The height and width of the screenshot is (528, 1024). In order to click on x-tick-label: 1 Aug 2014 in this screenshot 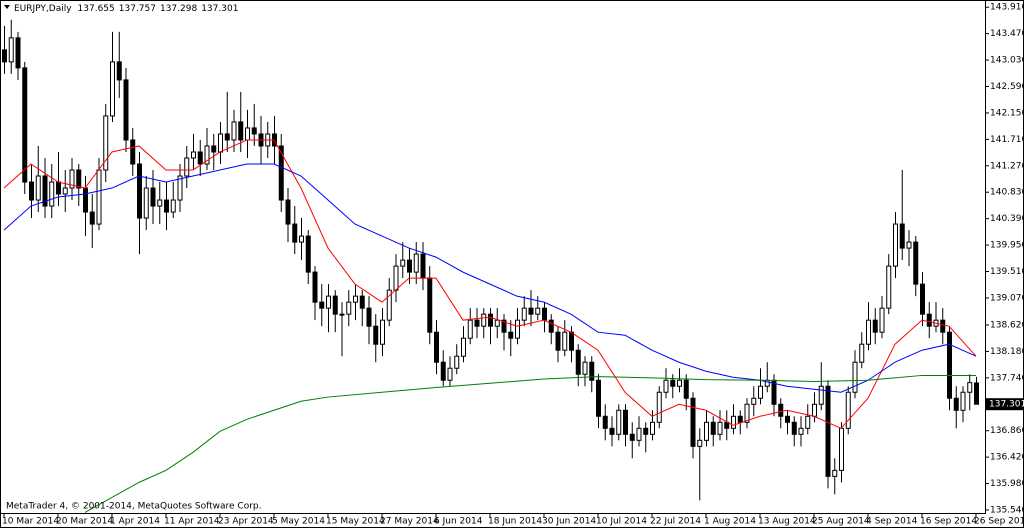, I will do `click(730, 522)`.